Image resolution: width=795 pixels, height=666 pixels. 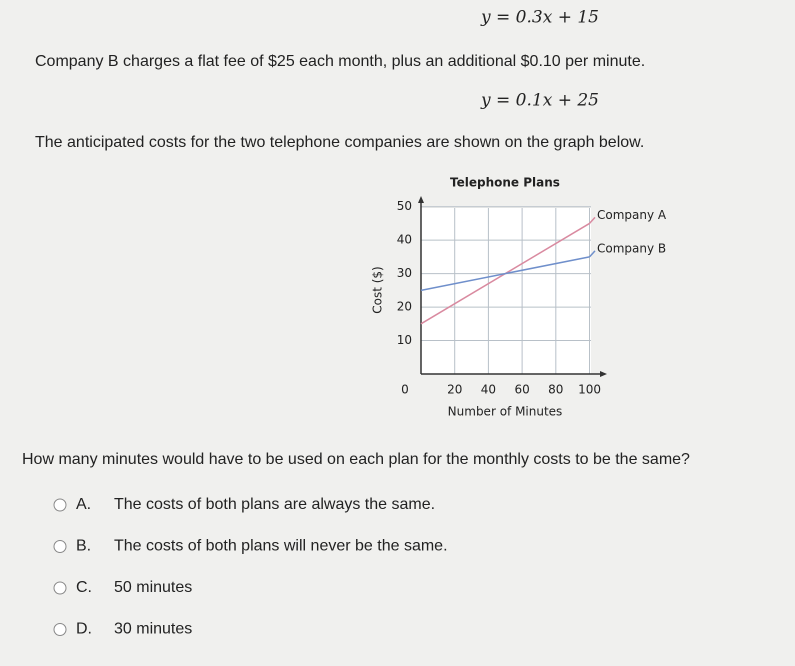 I want to click on equation: y = 0.1x + 25, so click(x=539, y=101).